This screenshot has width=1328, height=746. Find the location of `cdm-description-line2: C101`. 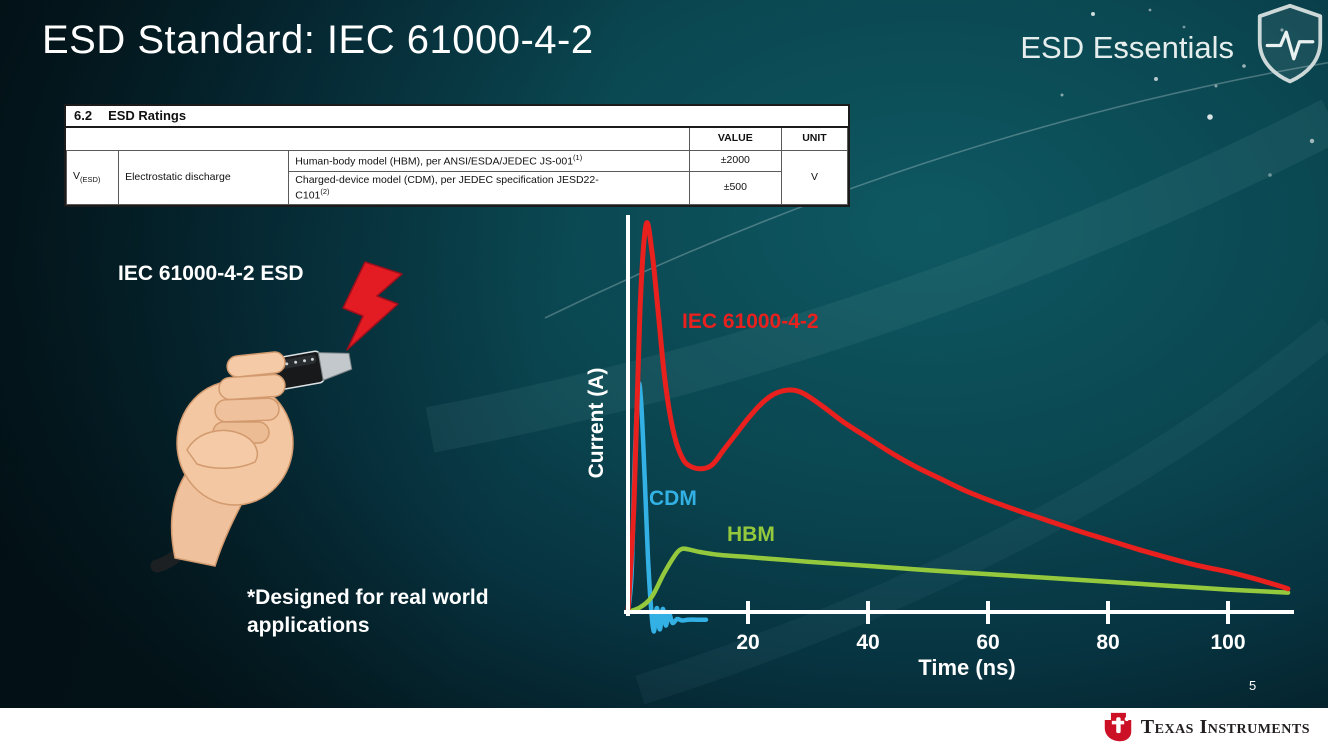

cdm-description-line2: C101 is located at coordinates (308, 195).